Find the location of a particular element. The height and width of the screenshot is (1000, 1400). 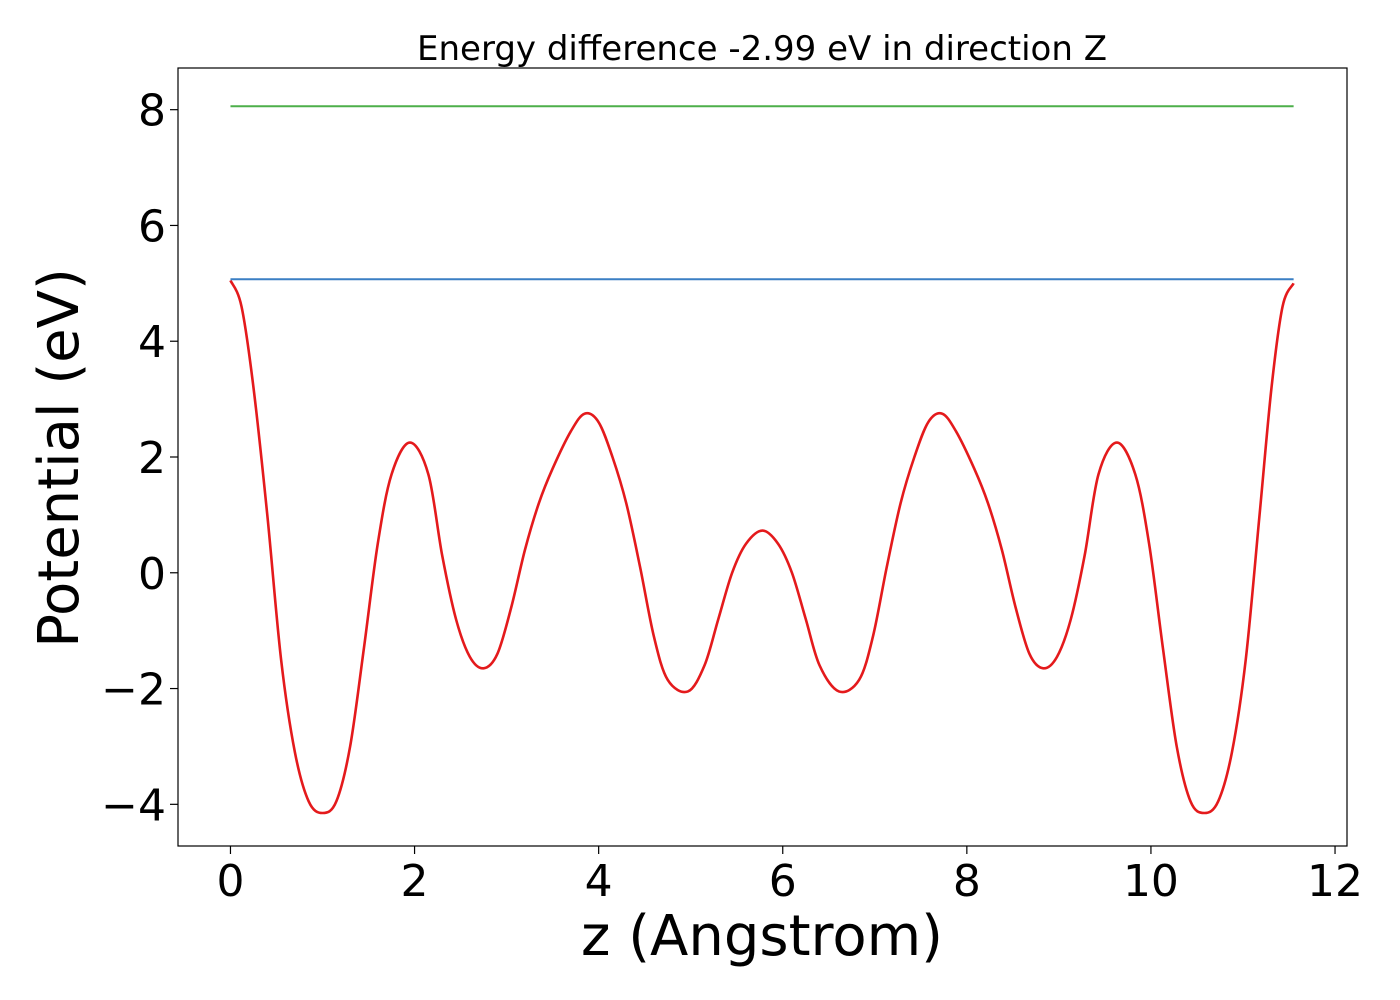

y-tick-label: 8 is located at coordinates (152, 111).